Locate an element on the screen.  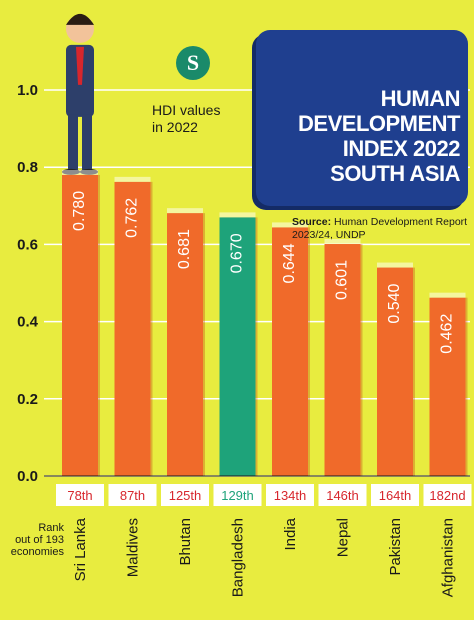
rank-label: 87th is located at coordinates (132, 495).